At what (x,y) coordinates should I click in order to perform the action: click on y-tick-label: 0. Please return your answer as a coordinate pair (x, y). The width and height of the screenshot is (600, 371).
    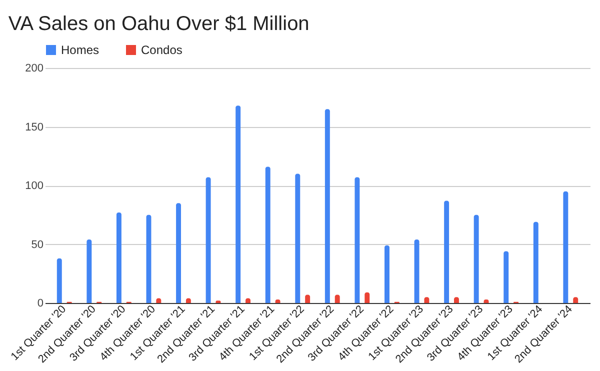
    Looking at the image, I should click on (40, 304).